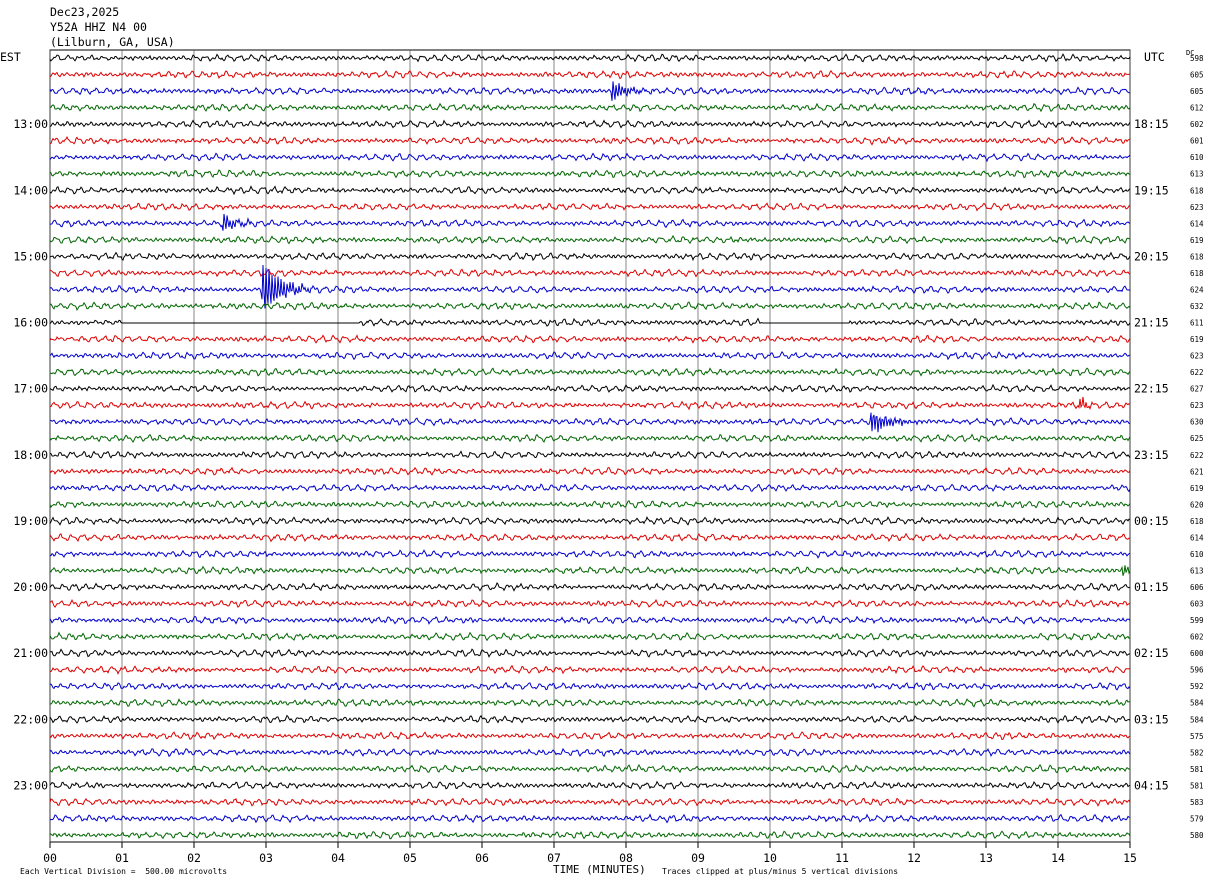 Image resolution: width=1210 pixels, height=886 pixels. I want to click on dc-offset-label: 630, so click(1197, 422).